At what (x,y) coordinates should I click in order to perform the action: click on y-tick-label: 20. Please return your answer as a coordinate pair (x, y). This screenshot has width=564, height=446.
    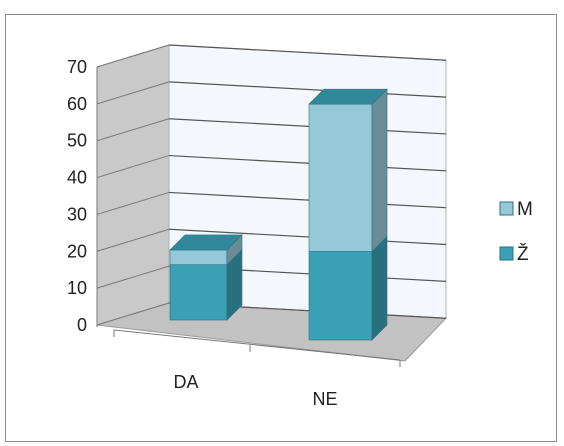
    Looking at the image, I should click on (77, 251).